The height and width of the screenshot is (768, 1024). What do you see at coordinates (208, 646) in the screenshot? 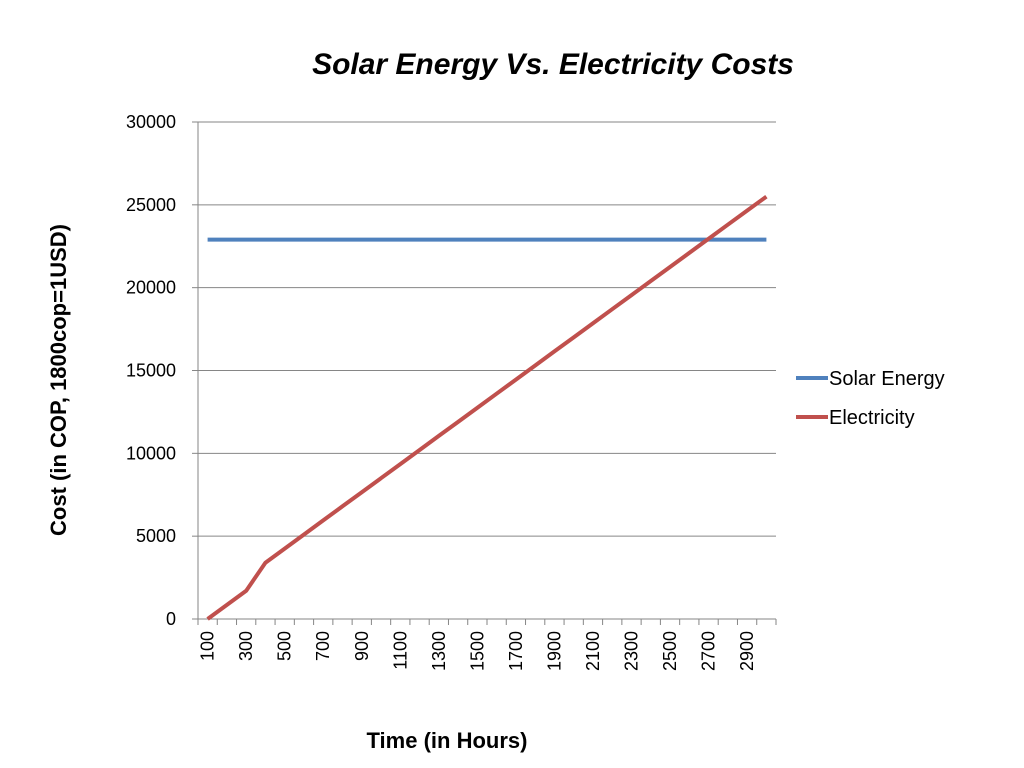
I see `x-tick-label: 100` at bounding box center [208, 646].